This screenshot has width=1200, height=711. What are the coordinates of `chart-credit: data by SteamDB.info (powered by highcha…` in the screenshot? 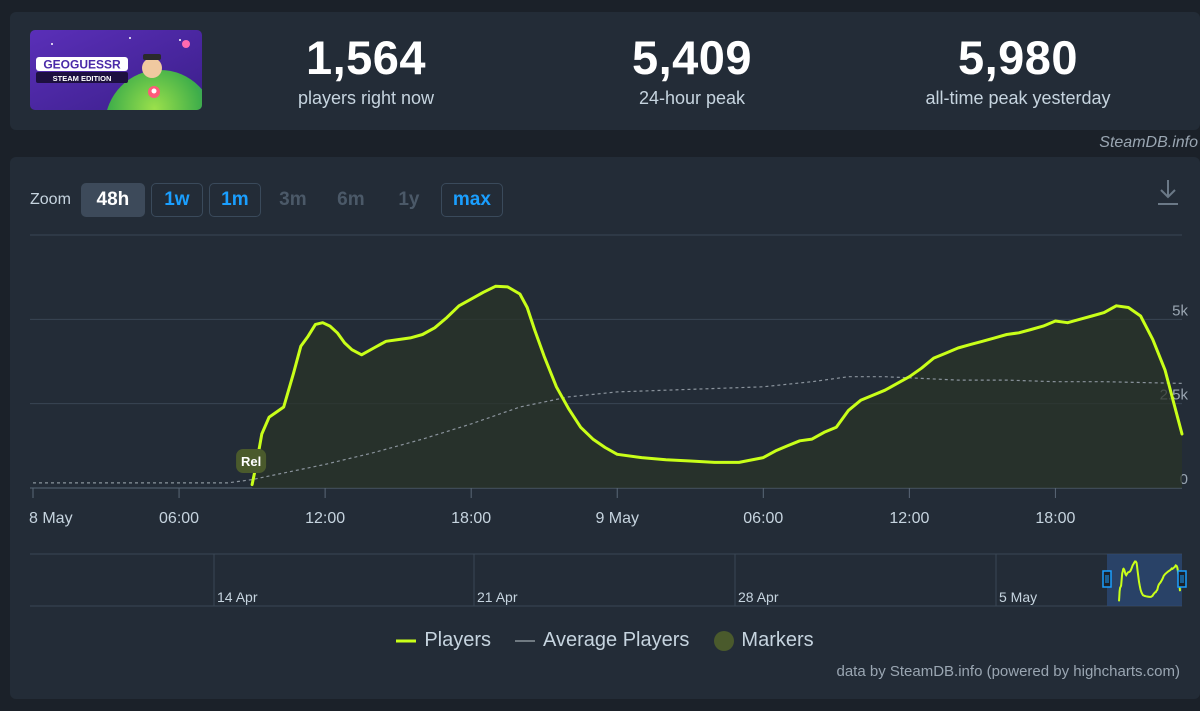 It's located at (1009, 671).